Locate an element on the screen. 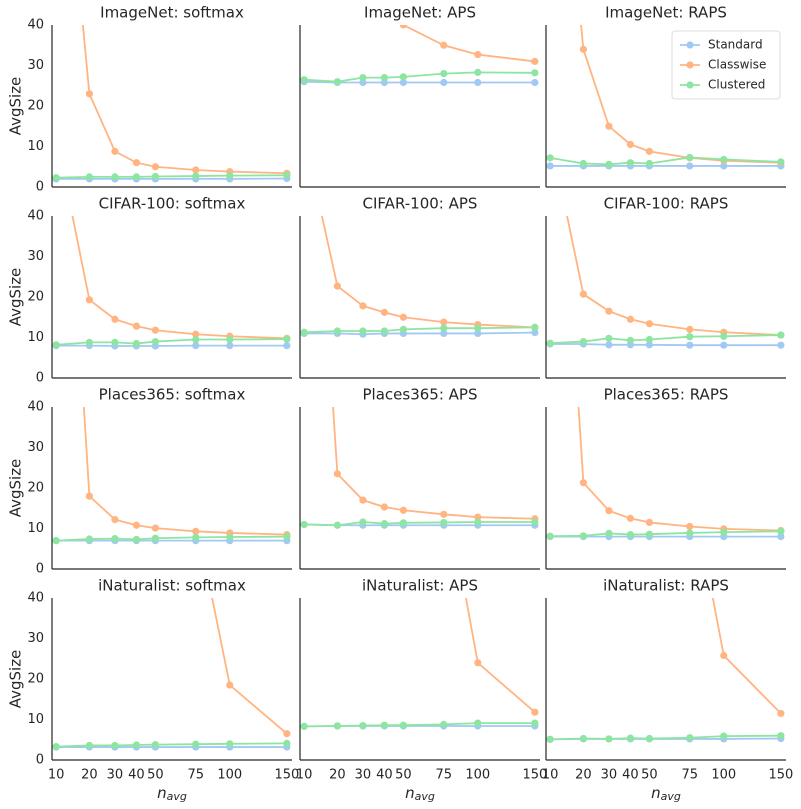 This screenshot has height=809, width=801. x-tick-label: 75 is located at coordinates (689, 775).